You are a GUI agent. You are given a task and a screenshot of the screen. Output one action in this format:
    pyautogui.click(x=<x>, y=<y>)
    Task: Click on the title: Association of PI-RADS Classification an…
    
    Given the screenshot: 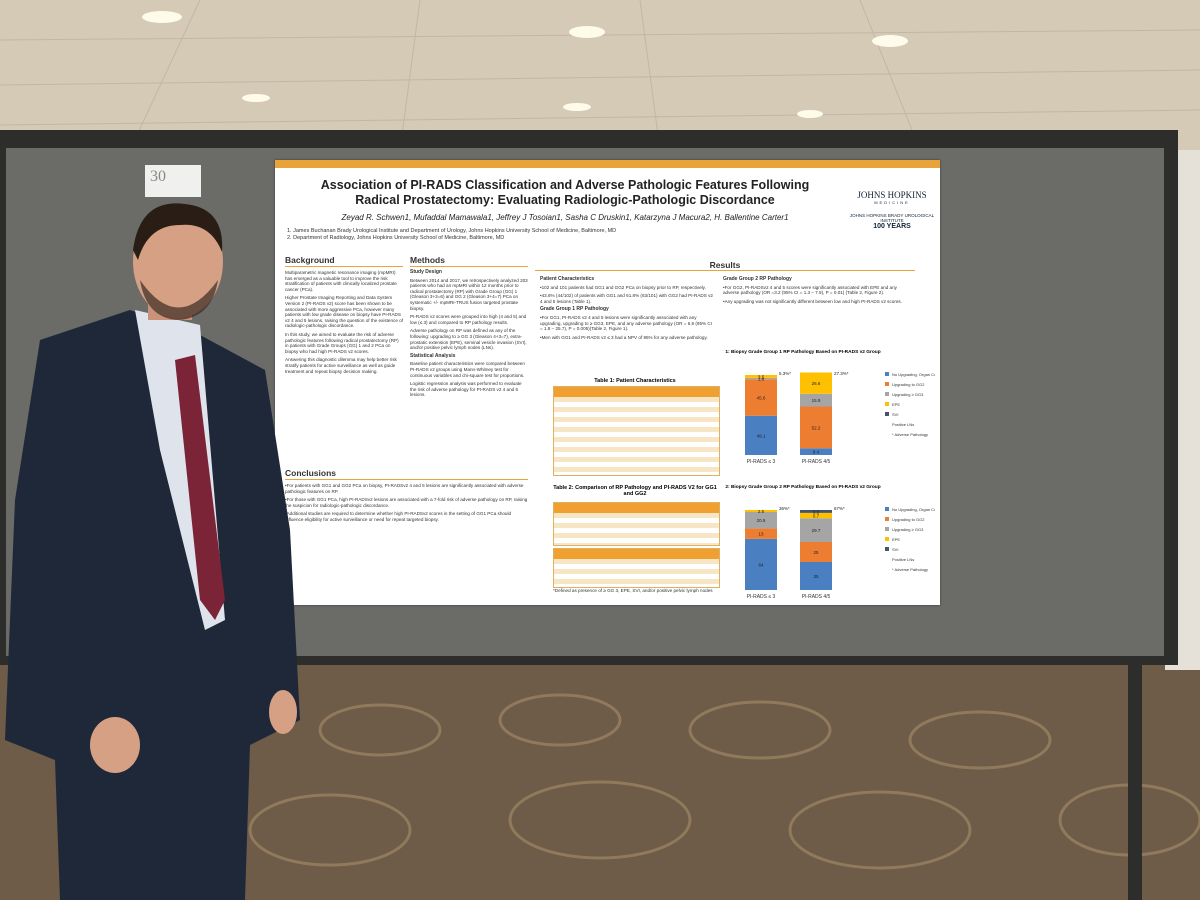 What is the action you would take?
    pyautogui.click(x=565, y=193)
    